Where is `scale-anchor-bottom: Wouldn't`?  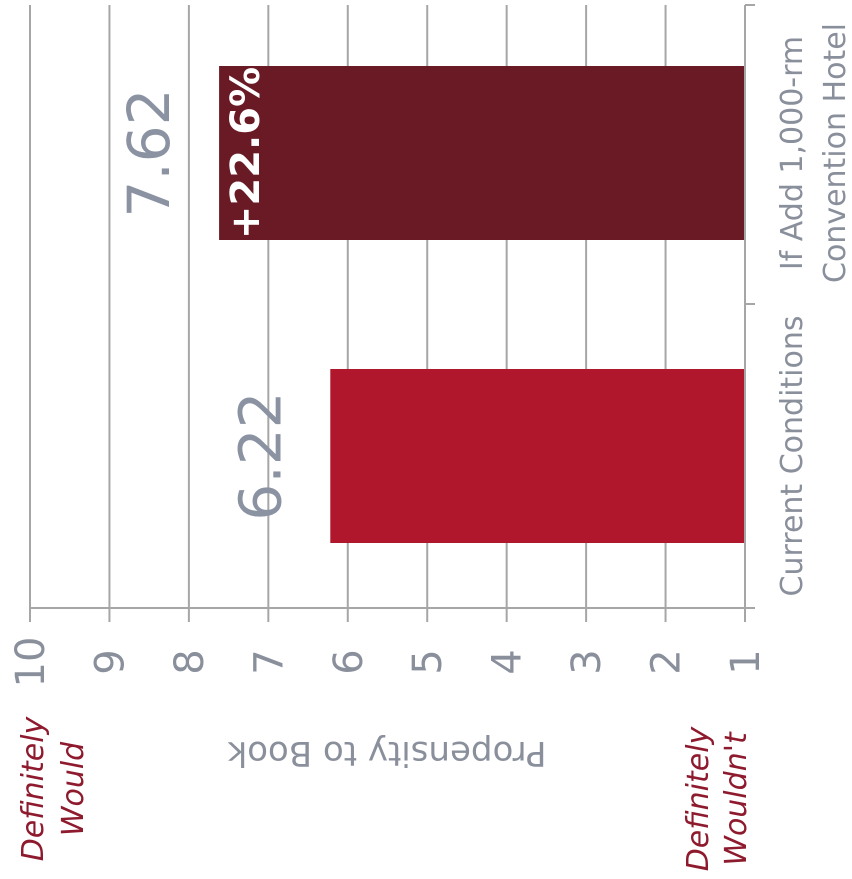
scale-anchor-bottom: Wouldn't is located at coordinates (736, 798).